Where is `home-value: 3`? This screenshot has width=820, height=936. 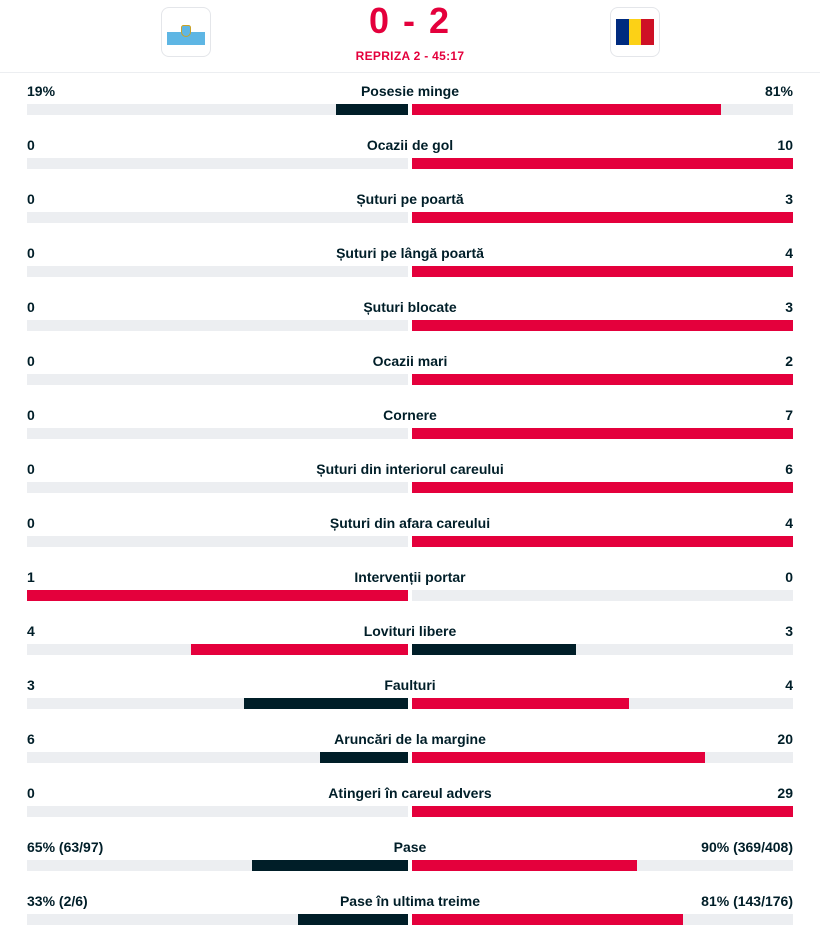 home-value: 3 is located at coordinates (31, 685).